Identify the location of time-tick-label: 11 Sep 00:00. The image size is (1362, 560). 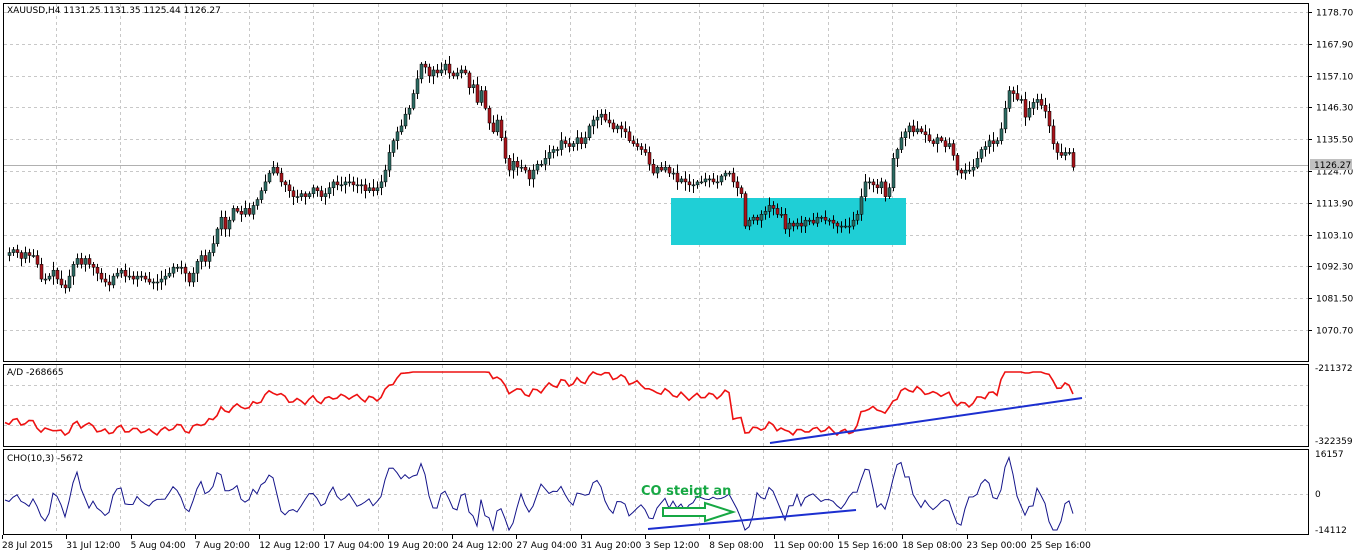
(804, 546).